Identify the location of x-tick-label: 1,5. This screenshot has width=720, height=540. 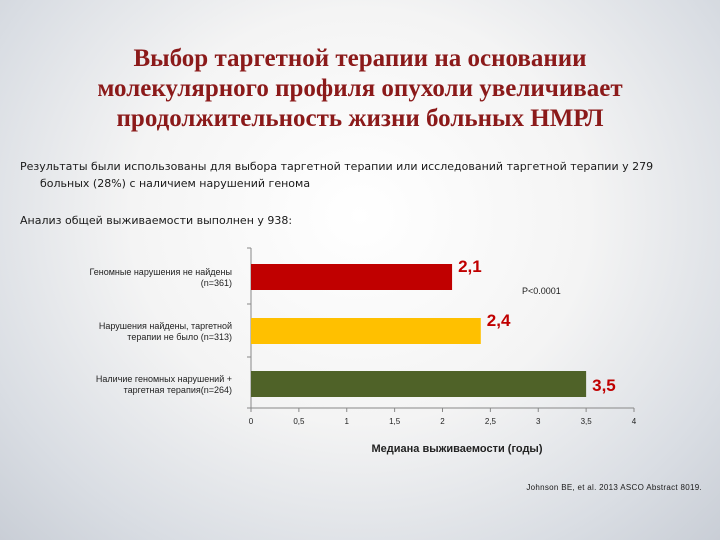
(395, 421).